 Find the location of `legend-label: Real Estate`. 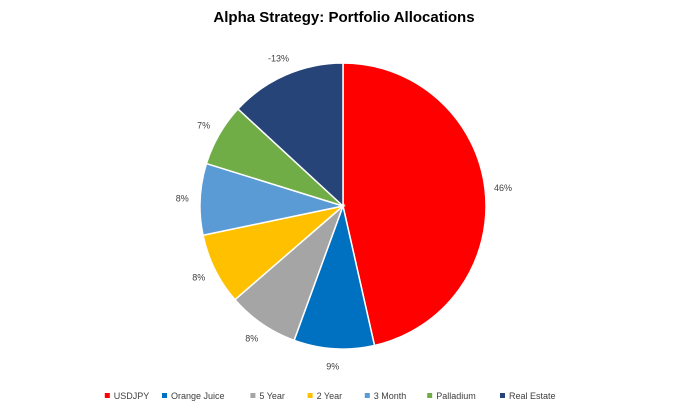

legend-label: Real Estate is located at coordinates (532, 396).